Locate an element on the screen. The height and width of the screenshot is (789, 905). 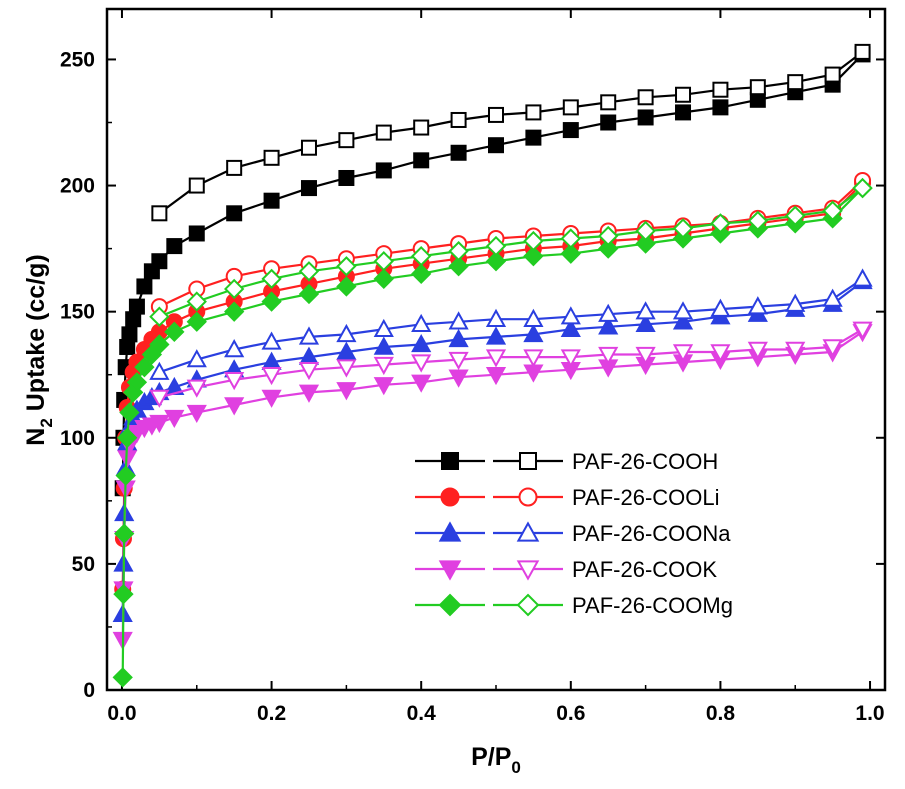
x-tick-label: 0.4 is located at coordinates (422, 713).